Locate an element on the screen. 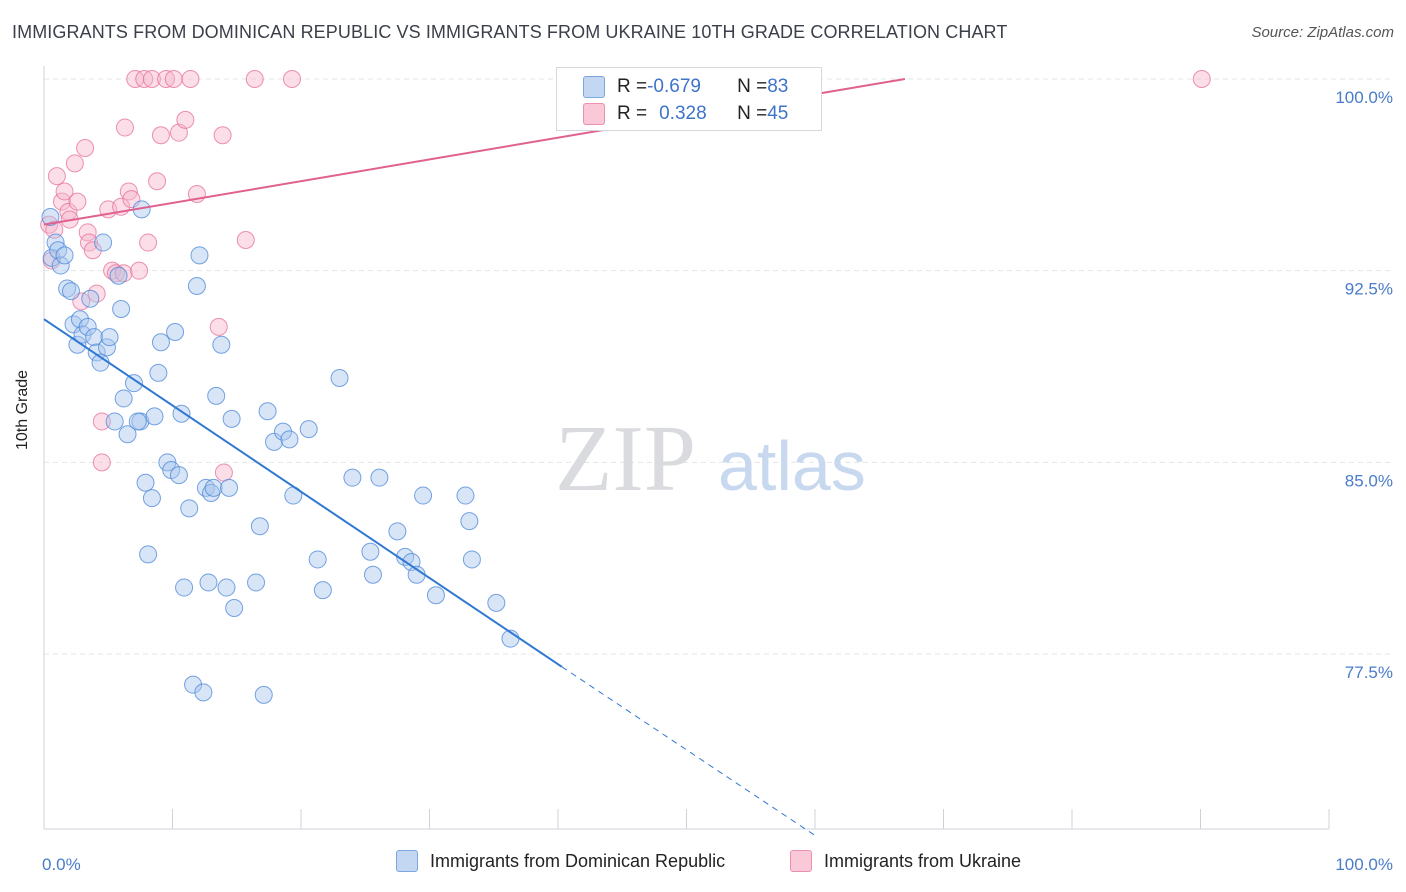  legend-label-ukraine: Immigrants from Ukraine is located at coordinates (923, 860).